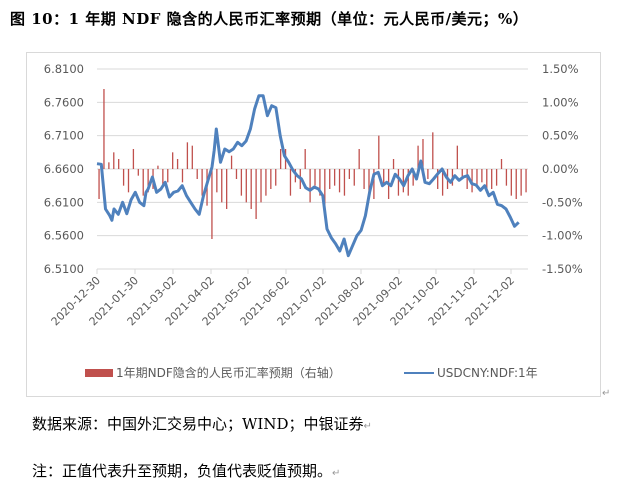 This screenshot has width=636, height=492. I want to click on right-axis-tick: -1.50%, so click(562, 269).